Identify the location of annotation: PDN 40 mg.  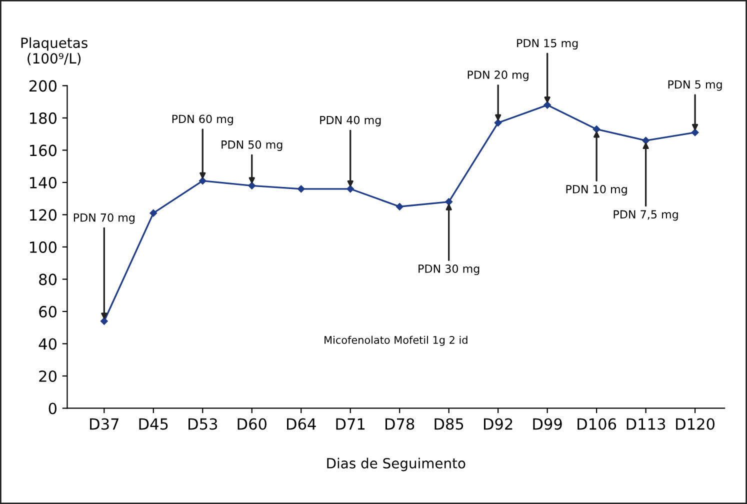
(350, 121).